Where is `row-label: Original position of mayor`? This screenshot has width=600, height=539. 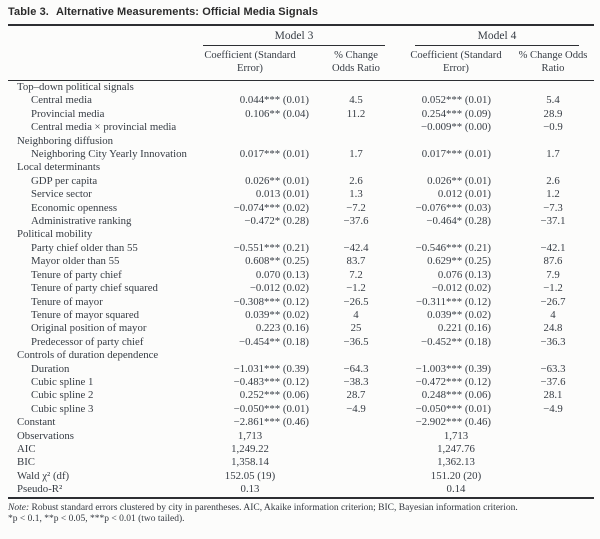
row-label: Original position of mayor is located at coordinates (89, 328).